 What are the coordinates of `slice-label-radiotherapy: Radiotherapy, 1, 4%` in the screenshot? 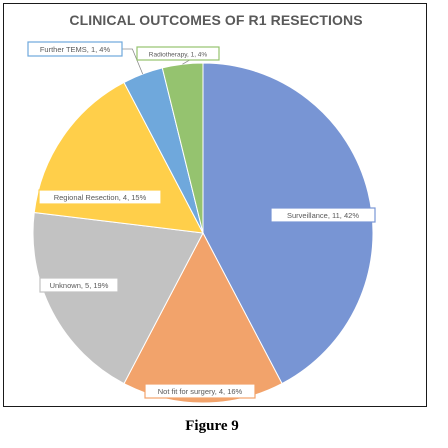 It's located at (178, 55).